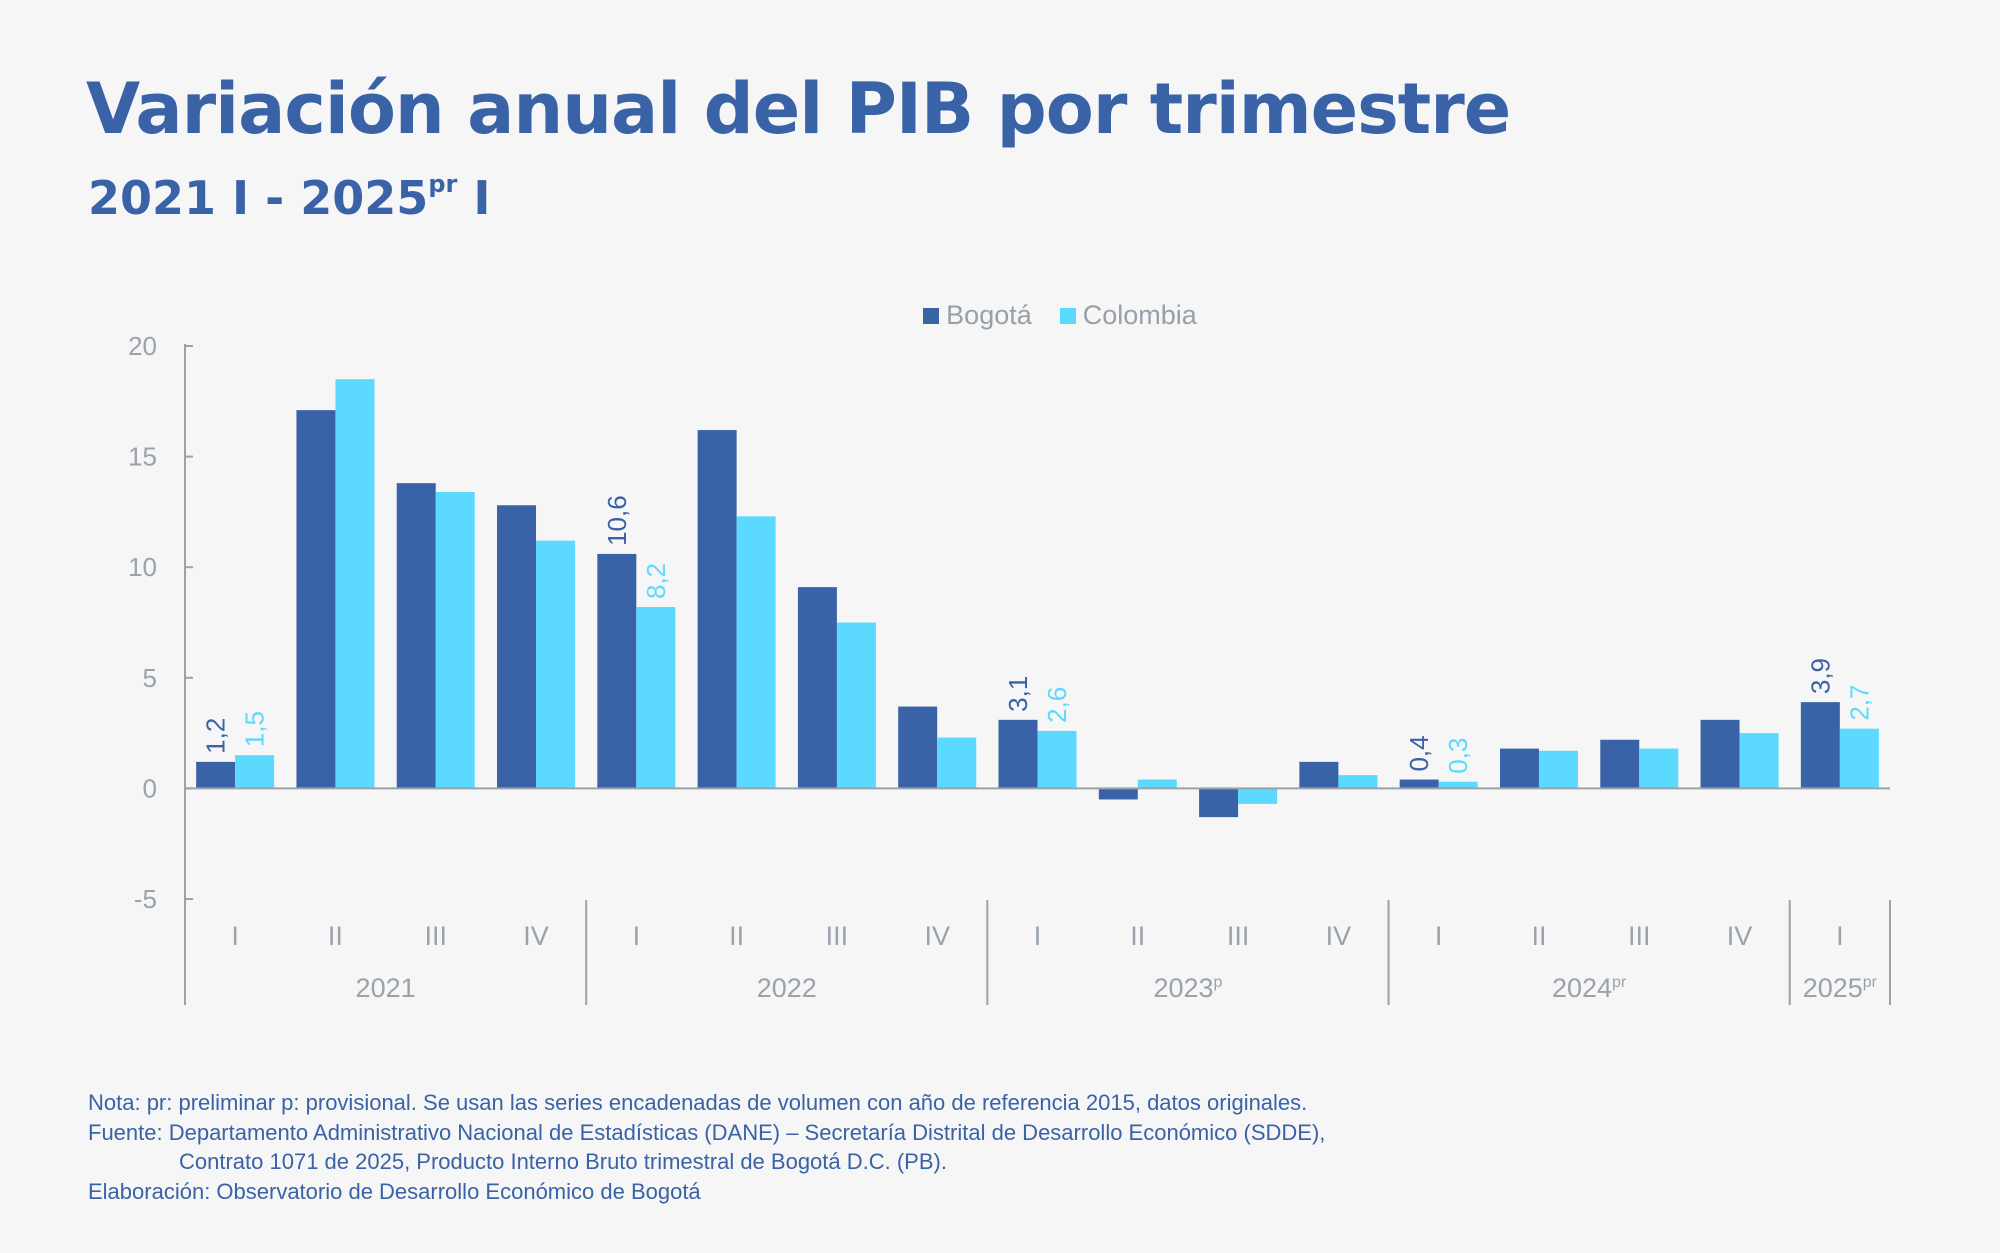 Image resolution: width=2000 pixels, height=1253 pixels. Describe the element at coordinates (443, 184) in the screenshot. I see `subtitle-superscript: pr` at that location.